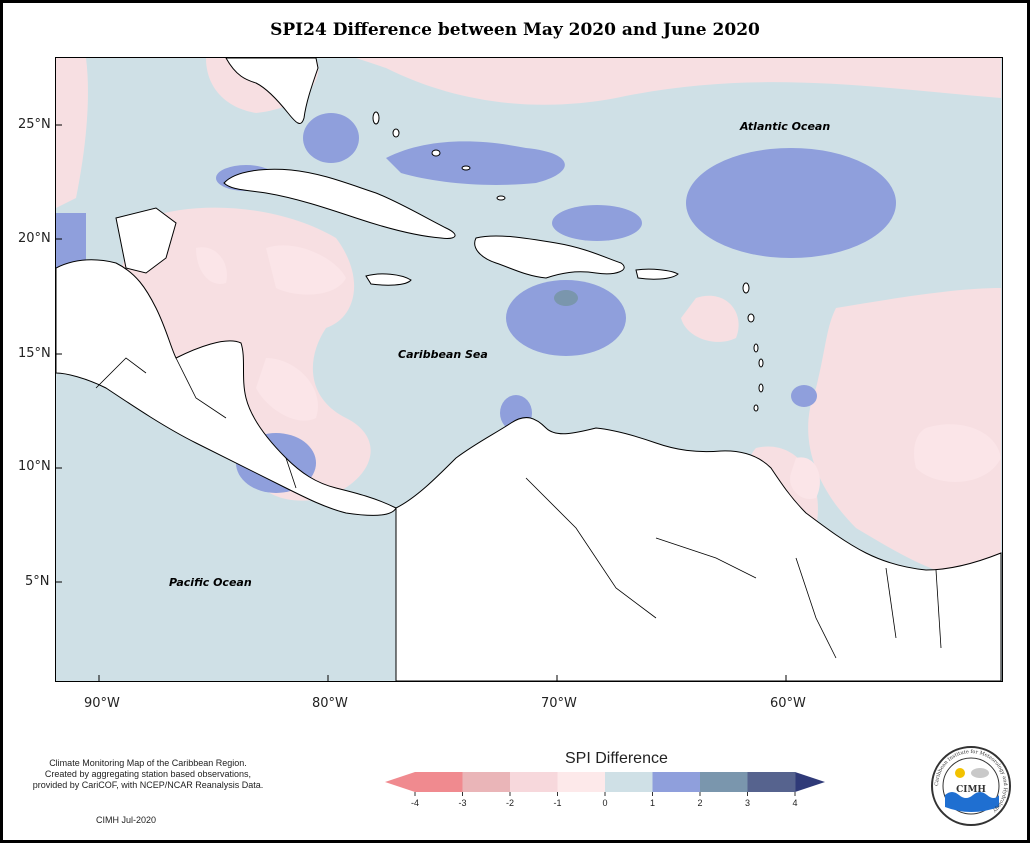  Describe the element at coordinates (980, 773) in the screenshot. I see `cloud-icon` at that location.